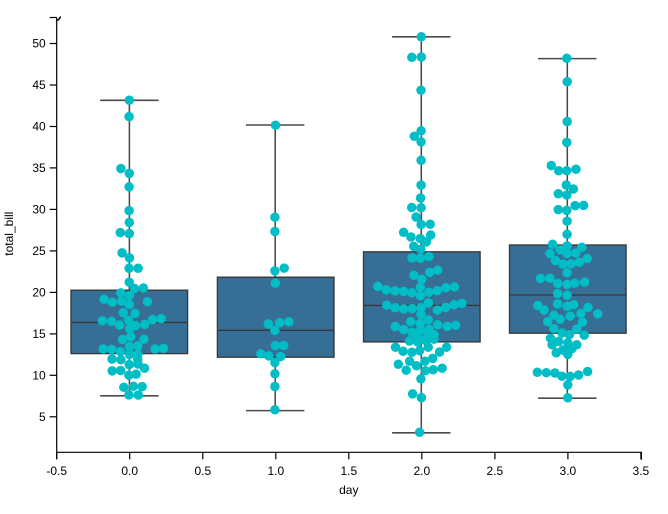 The width and height of the screenshot is (668, 514). I want to click on svg-text: day, so click(348, 490).